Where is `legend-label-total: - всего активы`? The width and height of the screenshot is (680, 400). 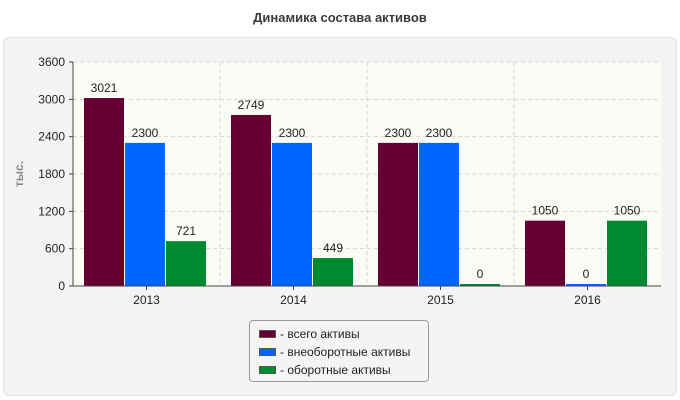 legend-label-total: - всего активы is located at coordinates (320, 334).